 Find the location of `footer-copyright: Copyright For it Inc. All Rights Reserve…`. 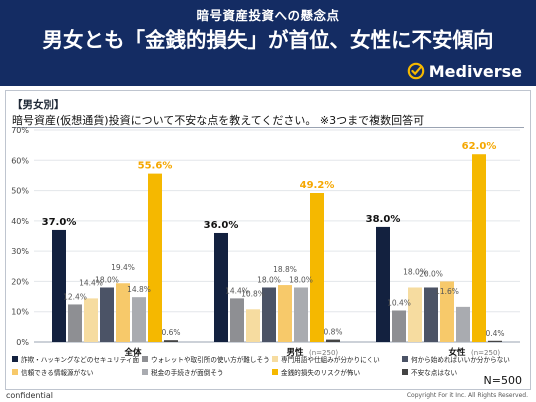

footer-copyright: Copyright For it Inc. All Rights Reserve… is located at coordinates (467, 395).